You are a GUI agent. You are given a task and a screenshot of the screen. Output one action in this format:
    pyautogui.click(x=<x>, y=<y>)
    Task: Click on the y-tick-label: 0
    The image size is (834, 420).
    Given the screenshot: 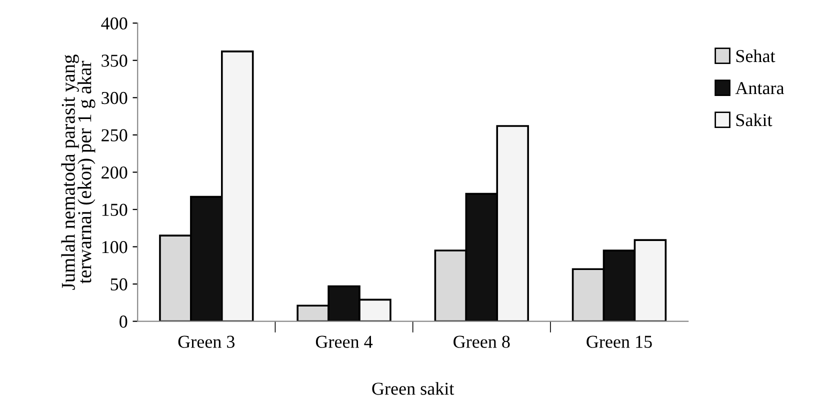 What is the action you would take?
    pyautogui.click(x=124, y=322)
    